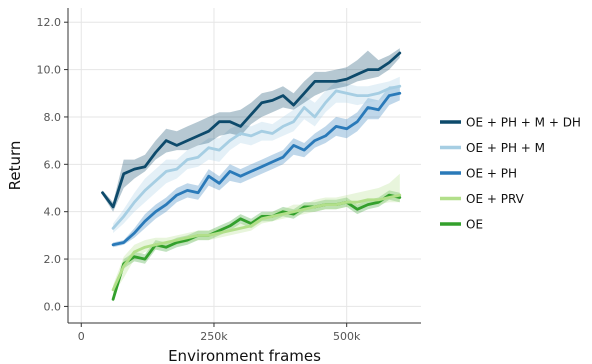 The image size is (592, 364). I want to click on legend-item: OE + PH + M, so click(492, 148).